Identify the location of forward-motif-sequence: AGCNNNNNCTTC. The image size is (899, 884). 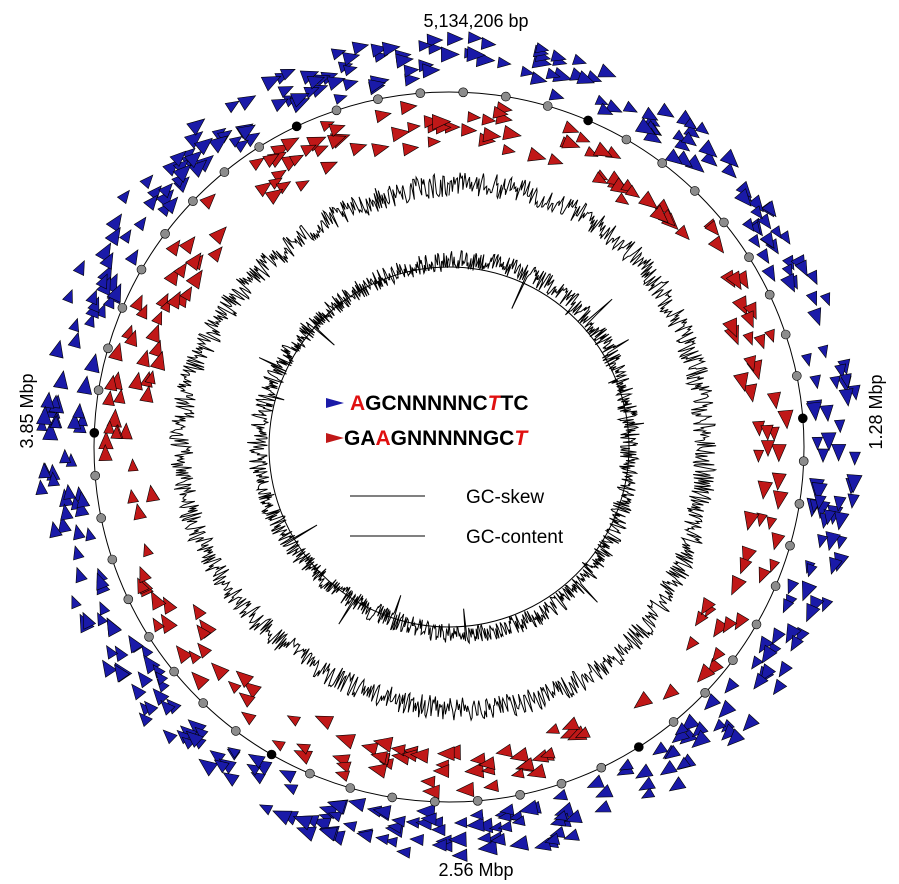
(439, 403).